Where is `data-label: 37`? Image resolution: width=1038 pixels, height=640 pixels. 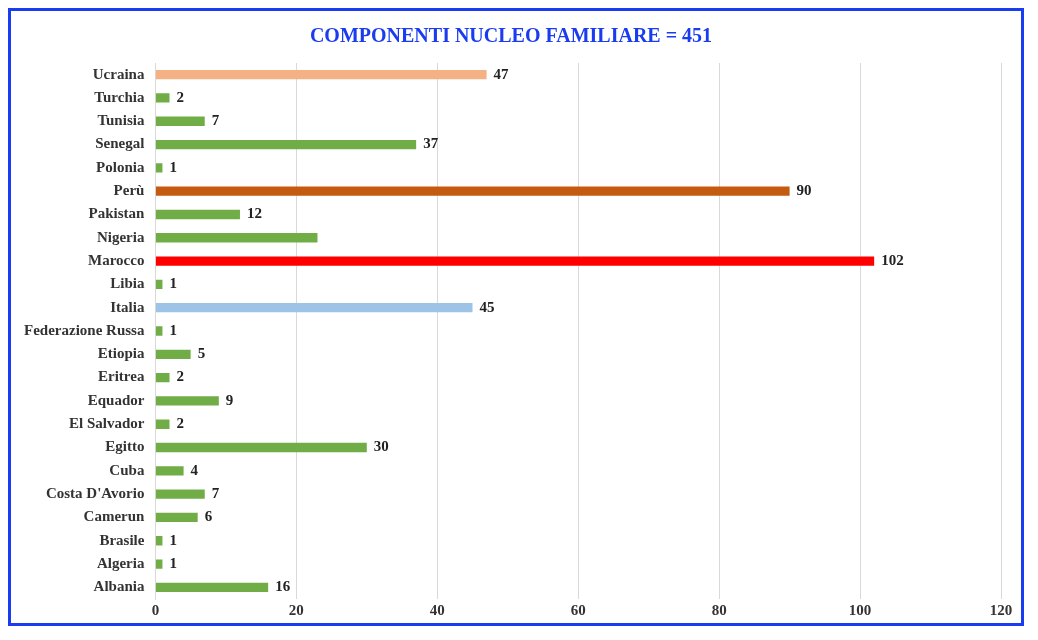
data-label: 37 is located at coordinates (431, 143).